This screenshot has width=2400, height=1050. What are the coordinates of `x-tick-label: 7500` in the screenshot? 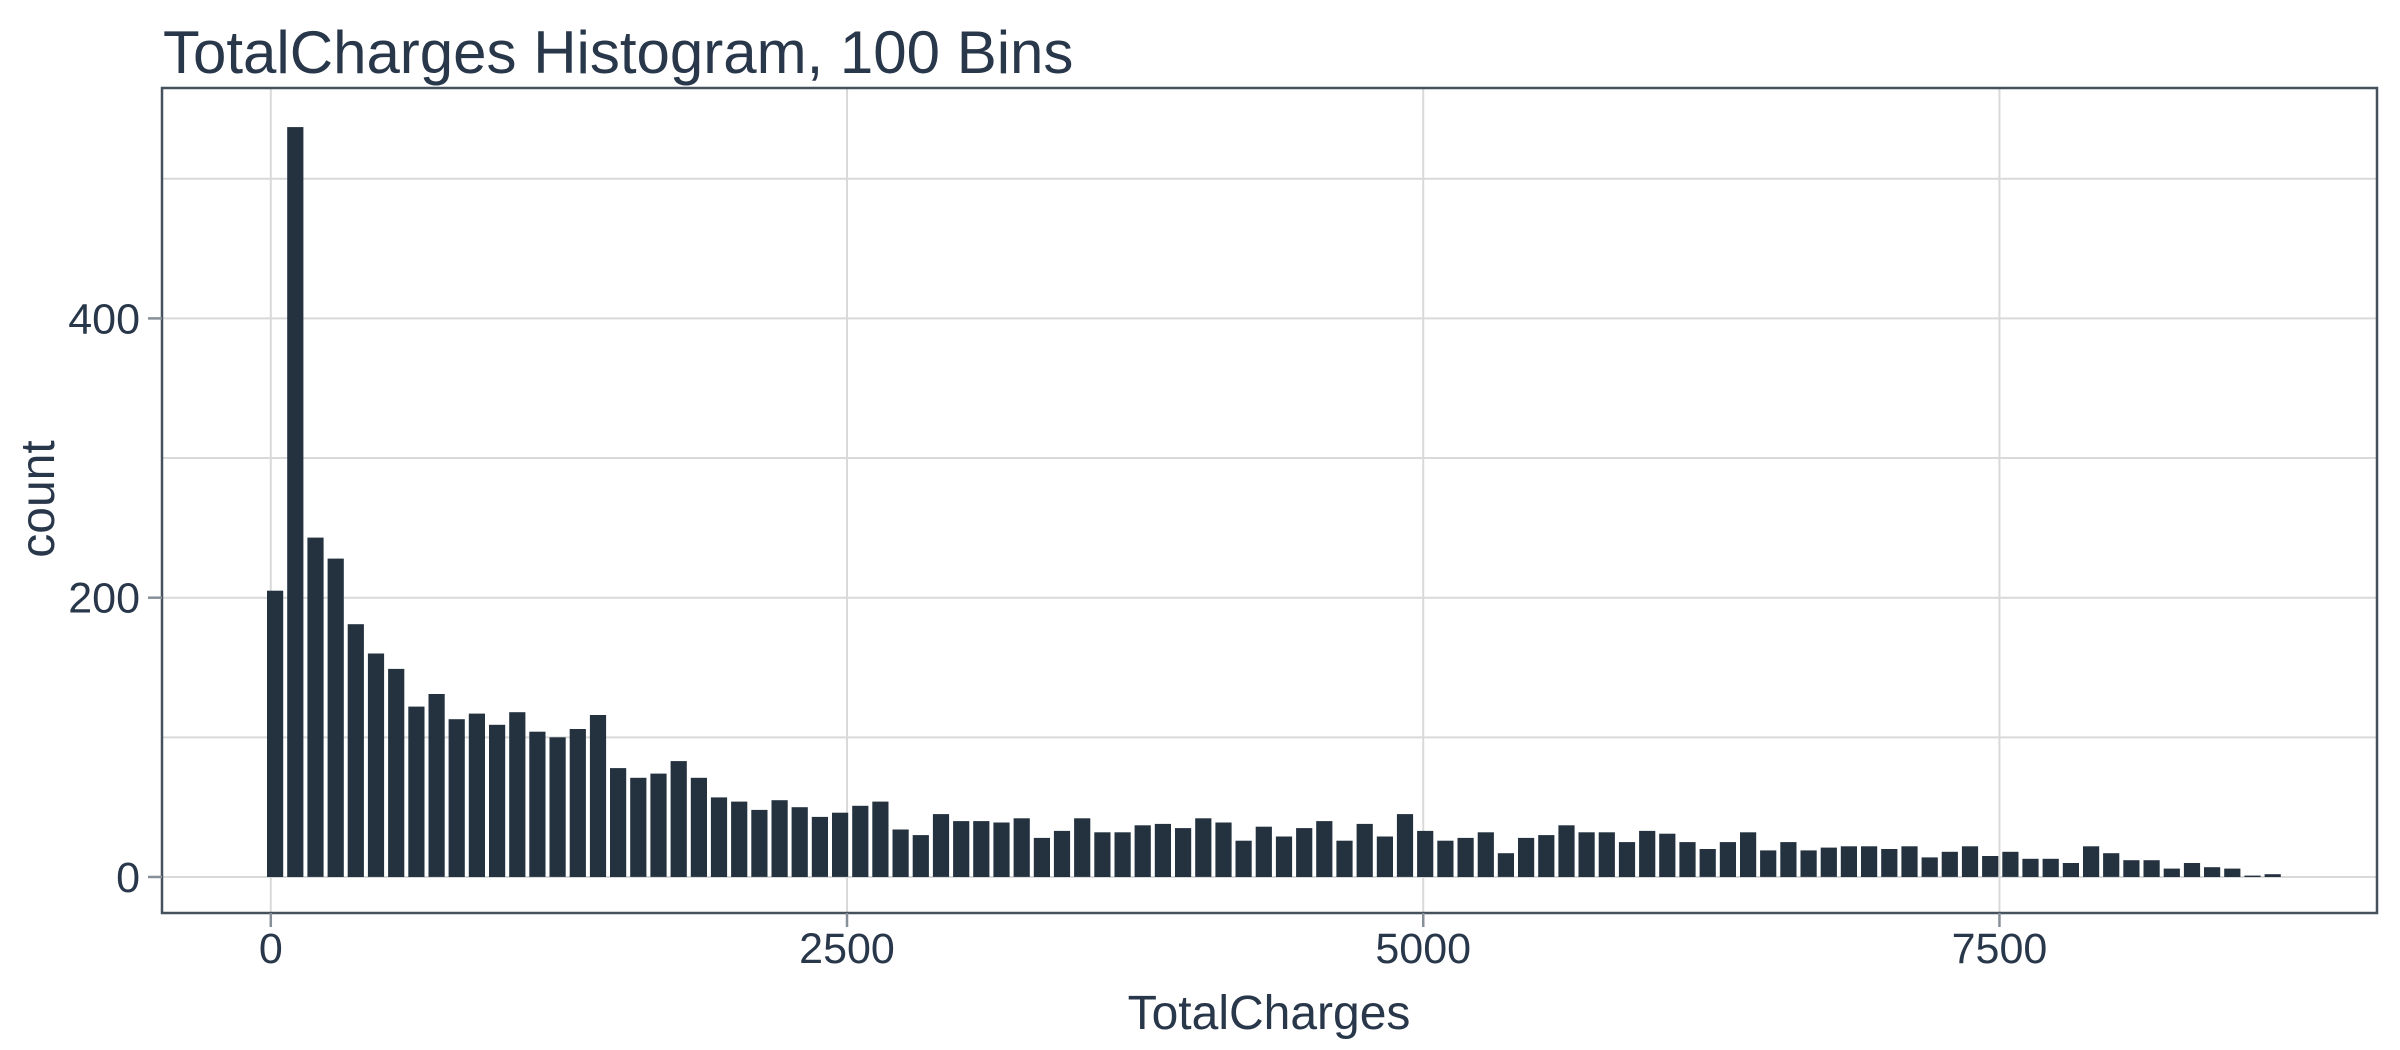 It's located at (2000, 949).